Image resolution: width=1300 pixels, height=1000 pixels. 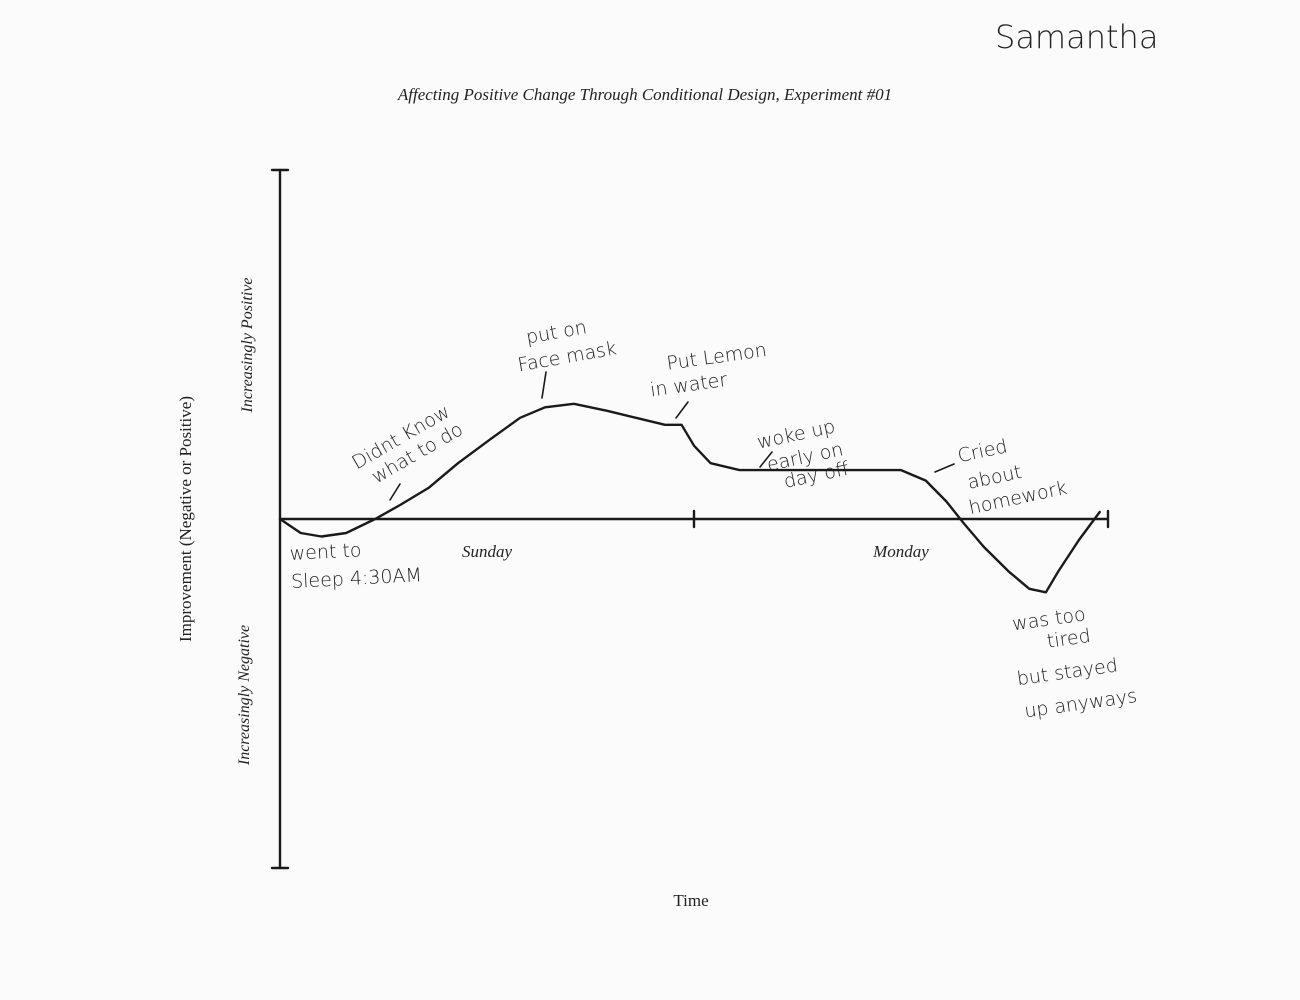 I want to click on line, so click(x=689, y=498).